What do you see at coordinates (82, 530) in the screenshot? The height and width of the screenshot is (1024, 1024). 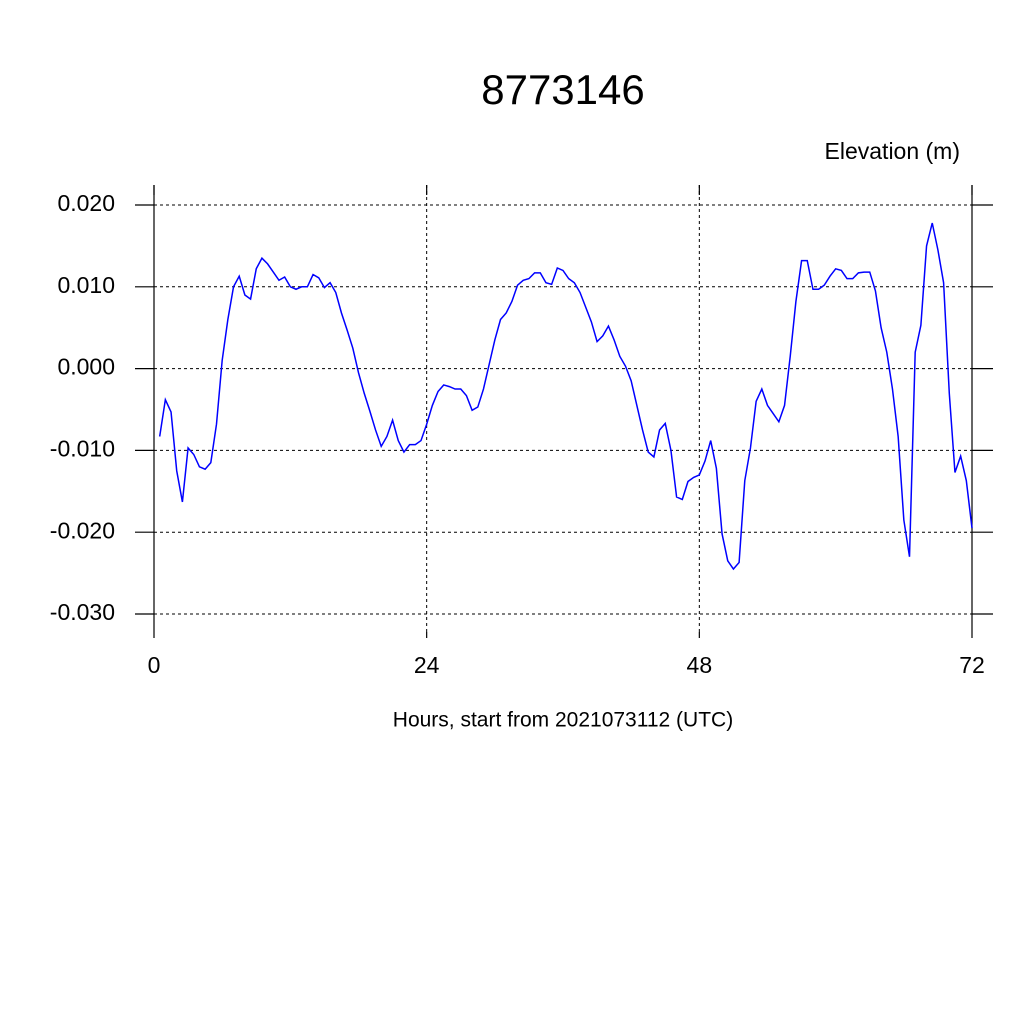 I see `y-tick-label: -0.020` at bounding box center [82, 530].